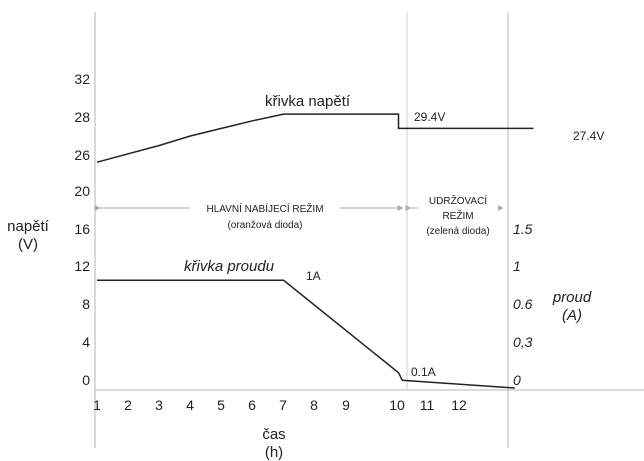  I want to click on y2-tick: 0.6, so click(523, 304).